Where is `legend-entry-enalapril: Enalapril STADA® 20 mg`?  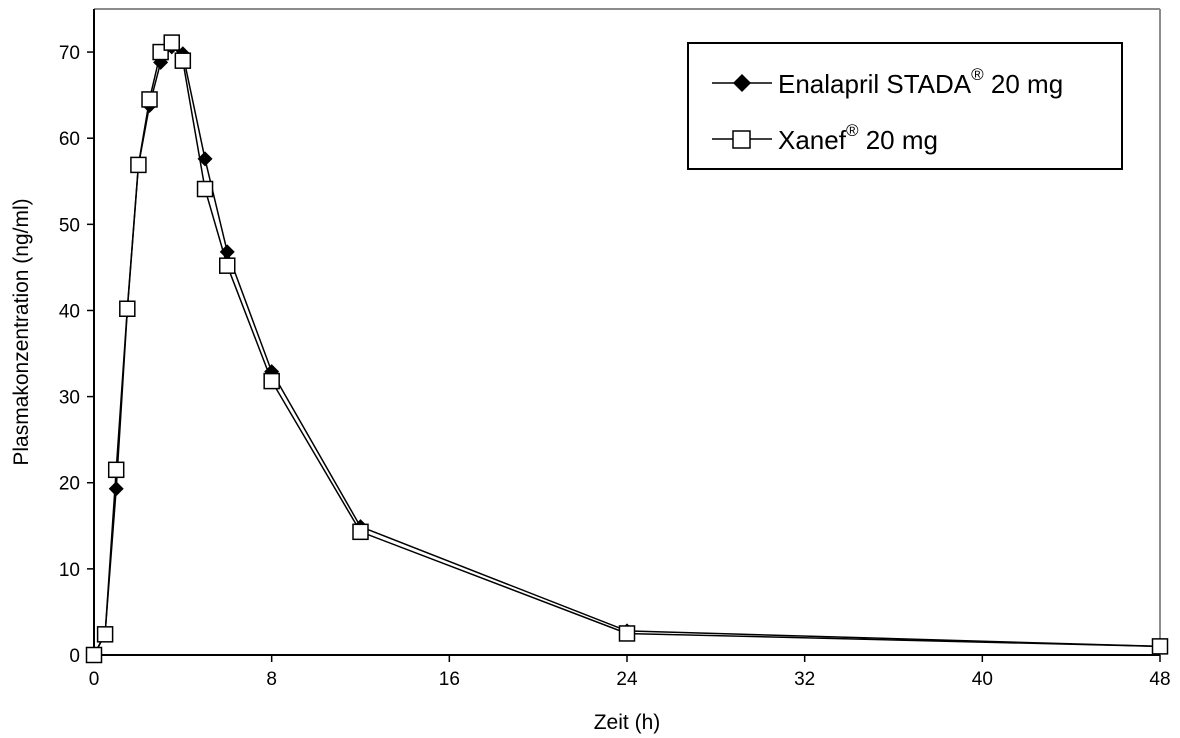
legend-entry-enalapril: Enalapril STADA® 20 mg is located at coordinates (887, 82).